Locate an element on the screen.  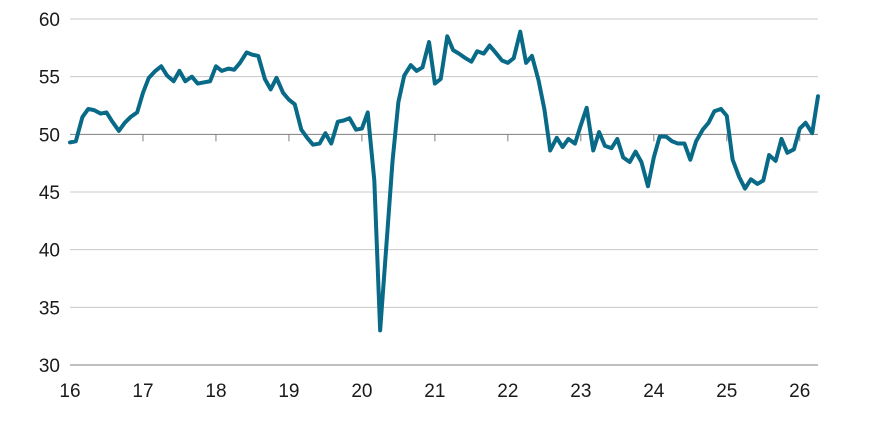
y-tick-label: 60 is located at coordinates (49, 20).